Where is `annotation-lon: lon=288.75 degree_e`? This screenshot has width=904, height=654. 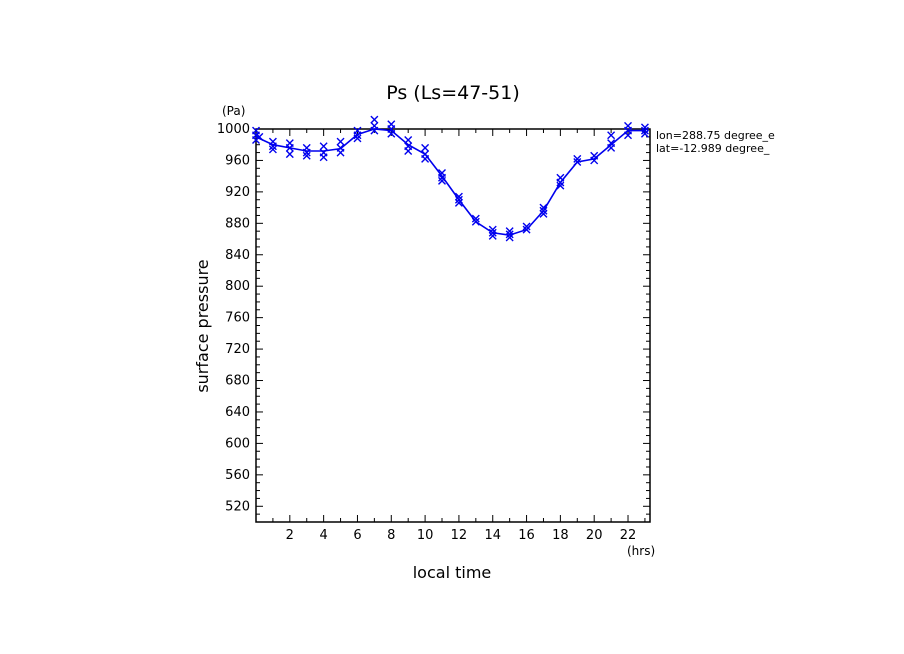
annotation-lon: lon=288.75 degree_e is located at coordinates (715, 135).